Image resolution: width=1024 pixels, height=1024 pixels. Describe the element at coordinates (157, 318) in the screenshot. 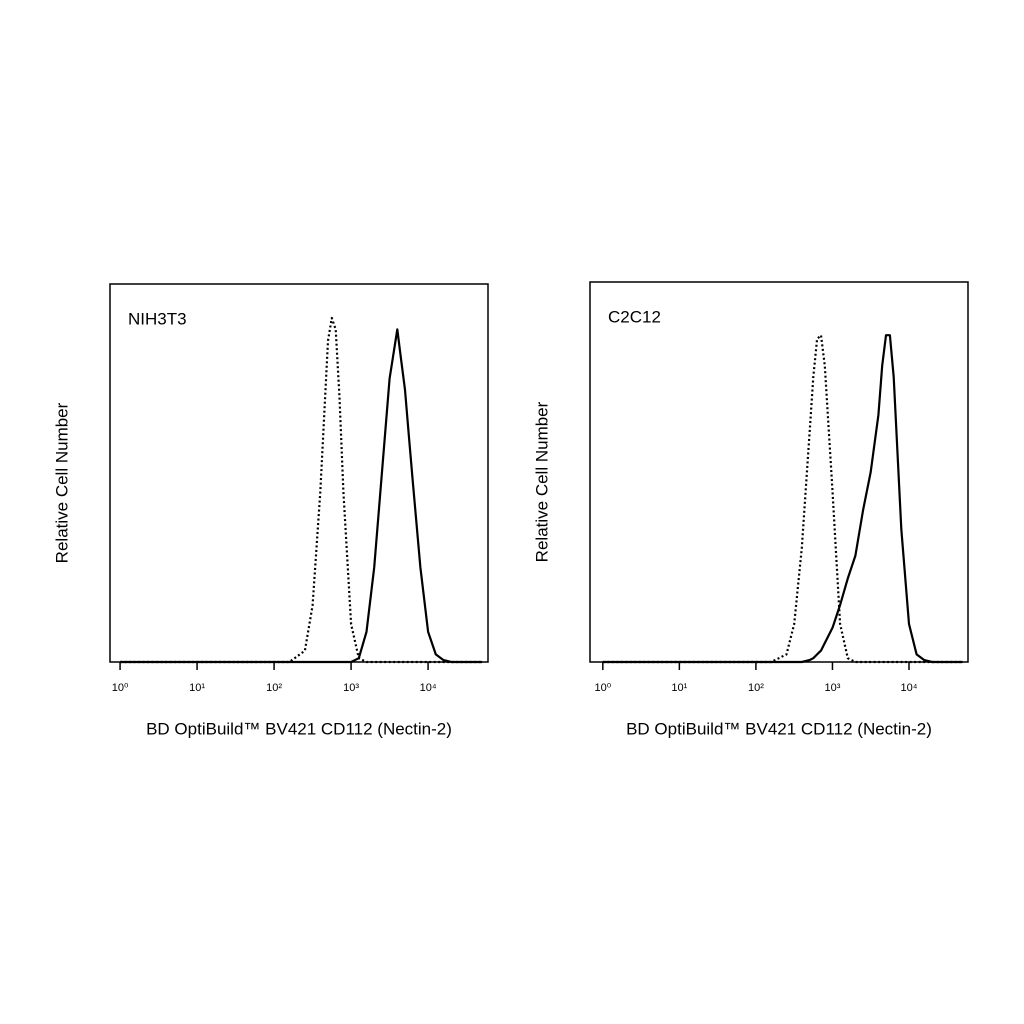

I see `panel-label: NIH3T3` at that location.